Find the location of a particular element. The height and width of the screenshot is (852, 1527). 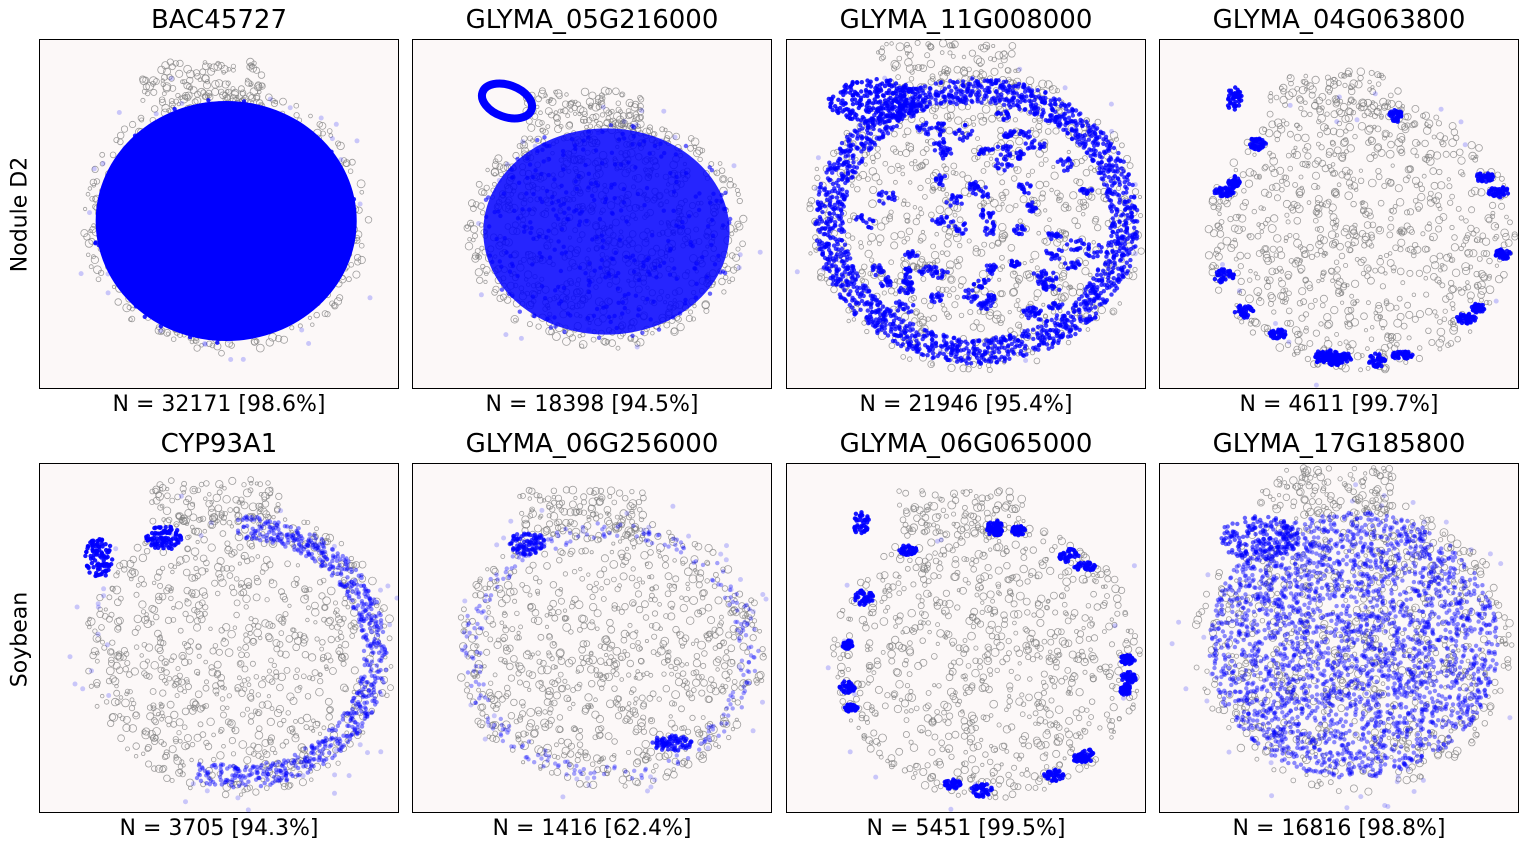

panel-caption-4: N = 4611 [99.7%] is located at coordinates (1339, 404).